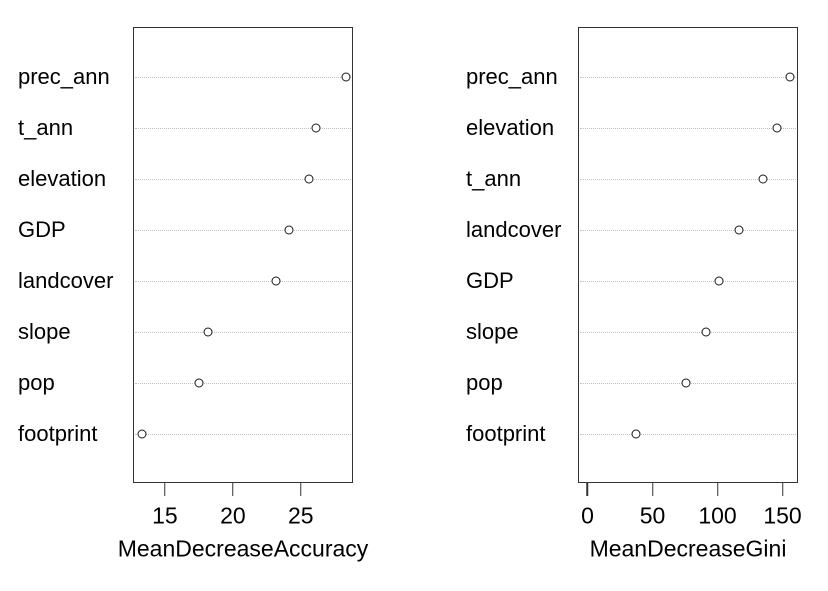  Describe the element at coordinates (717, 515) in the screenshot. I see `x-axis-tick-label: 100` at that location.